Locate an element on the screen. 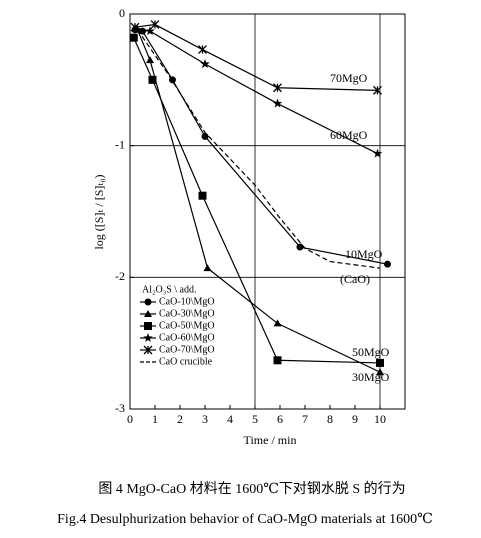 The height and width of the screenshot is (538, 481). y-tick-label: -2 is located at coordinates (120, 276).